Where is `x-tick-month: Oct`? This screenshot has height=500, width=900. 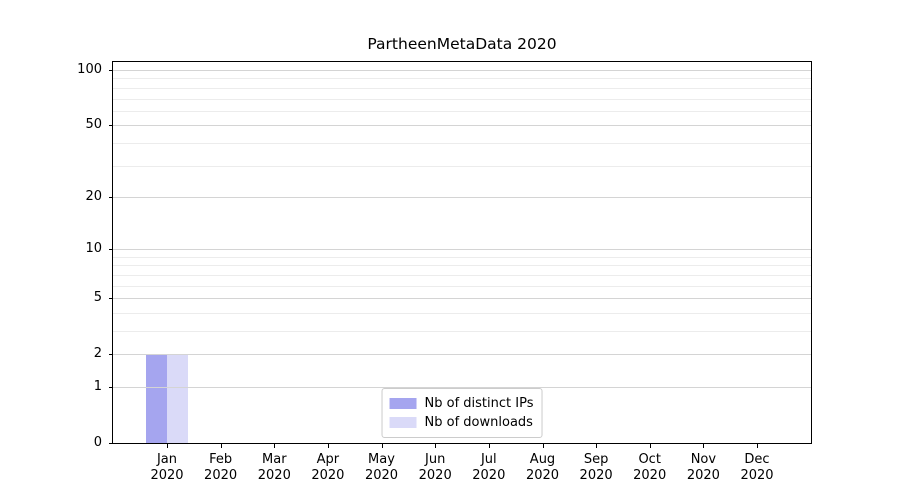
x-tick-month: Oct is located at coordinates (649, 459).